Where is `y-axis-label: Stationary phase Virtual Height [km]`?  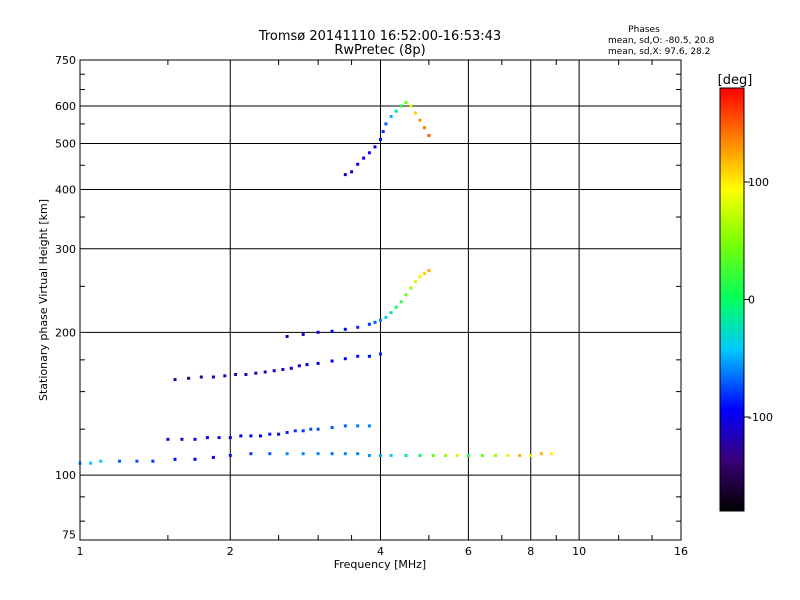
y-axis-label: Stationary phase Virtual Height [km] is located at coordinates (43, 300).